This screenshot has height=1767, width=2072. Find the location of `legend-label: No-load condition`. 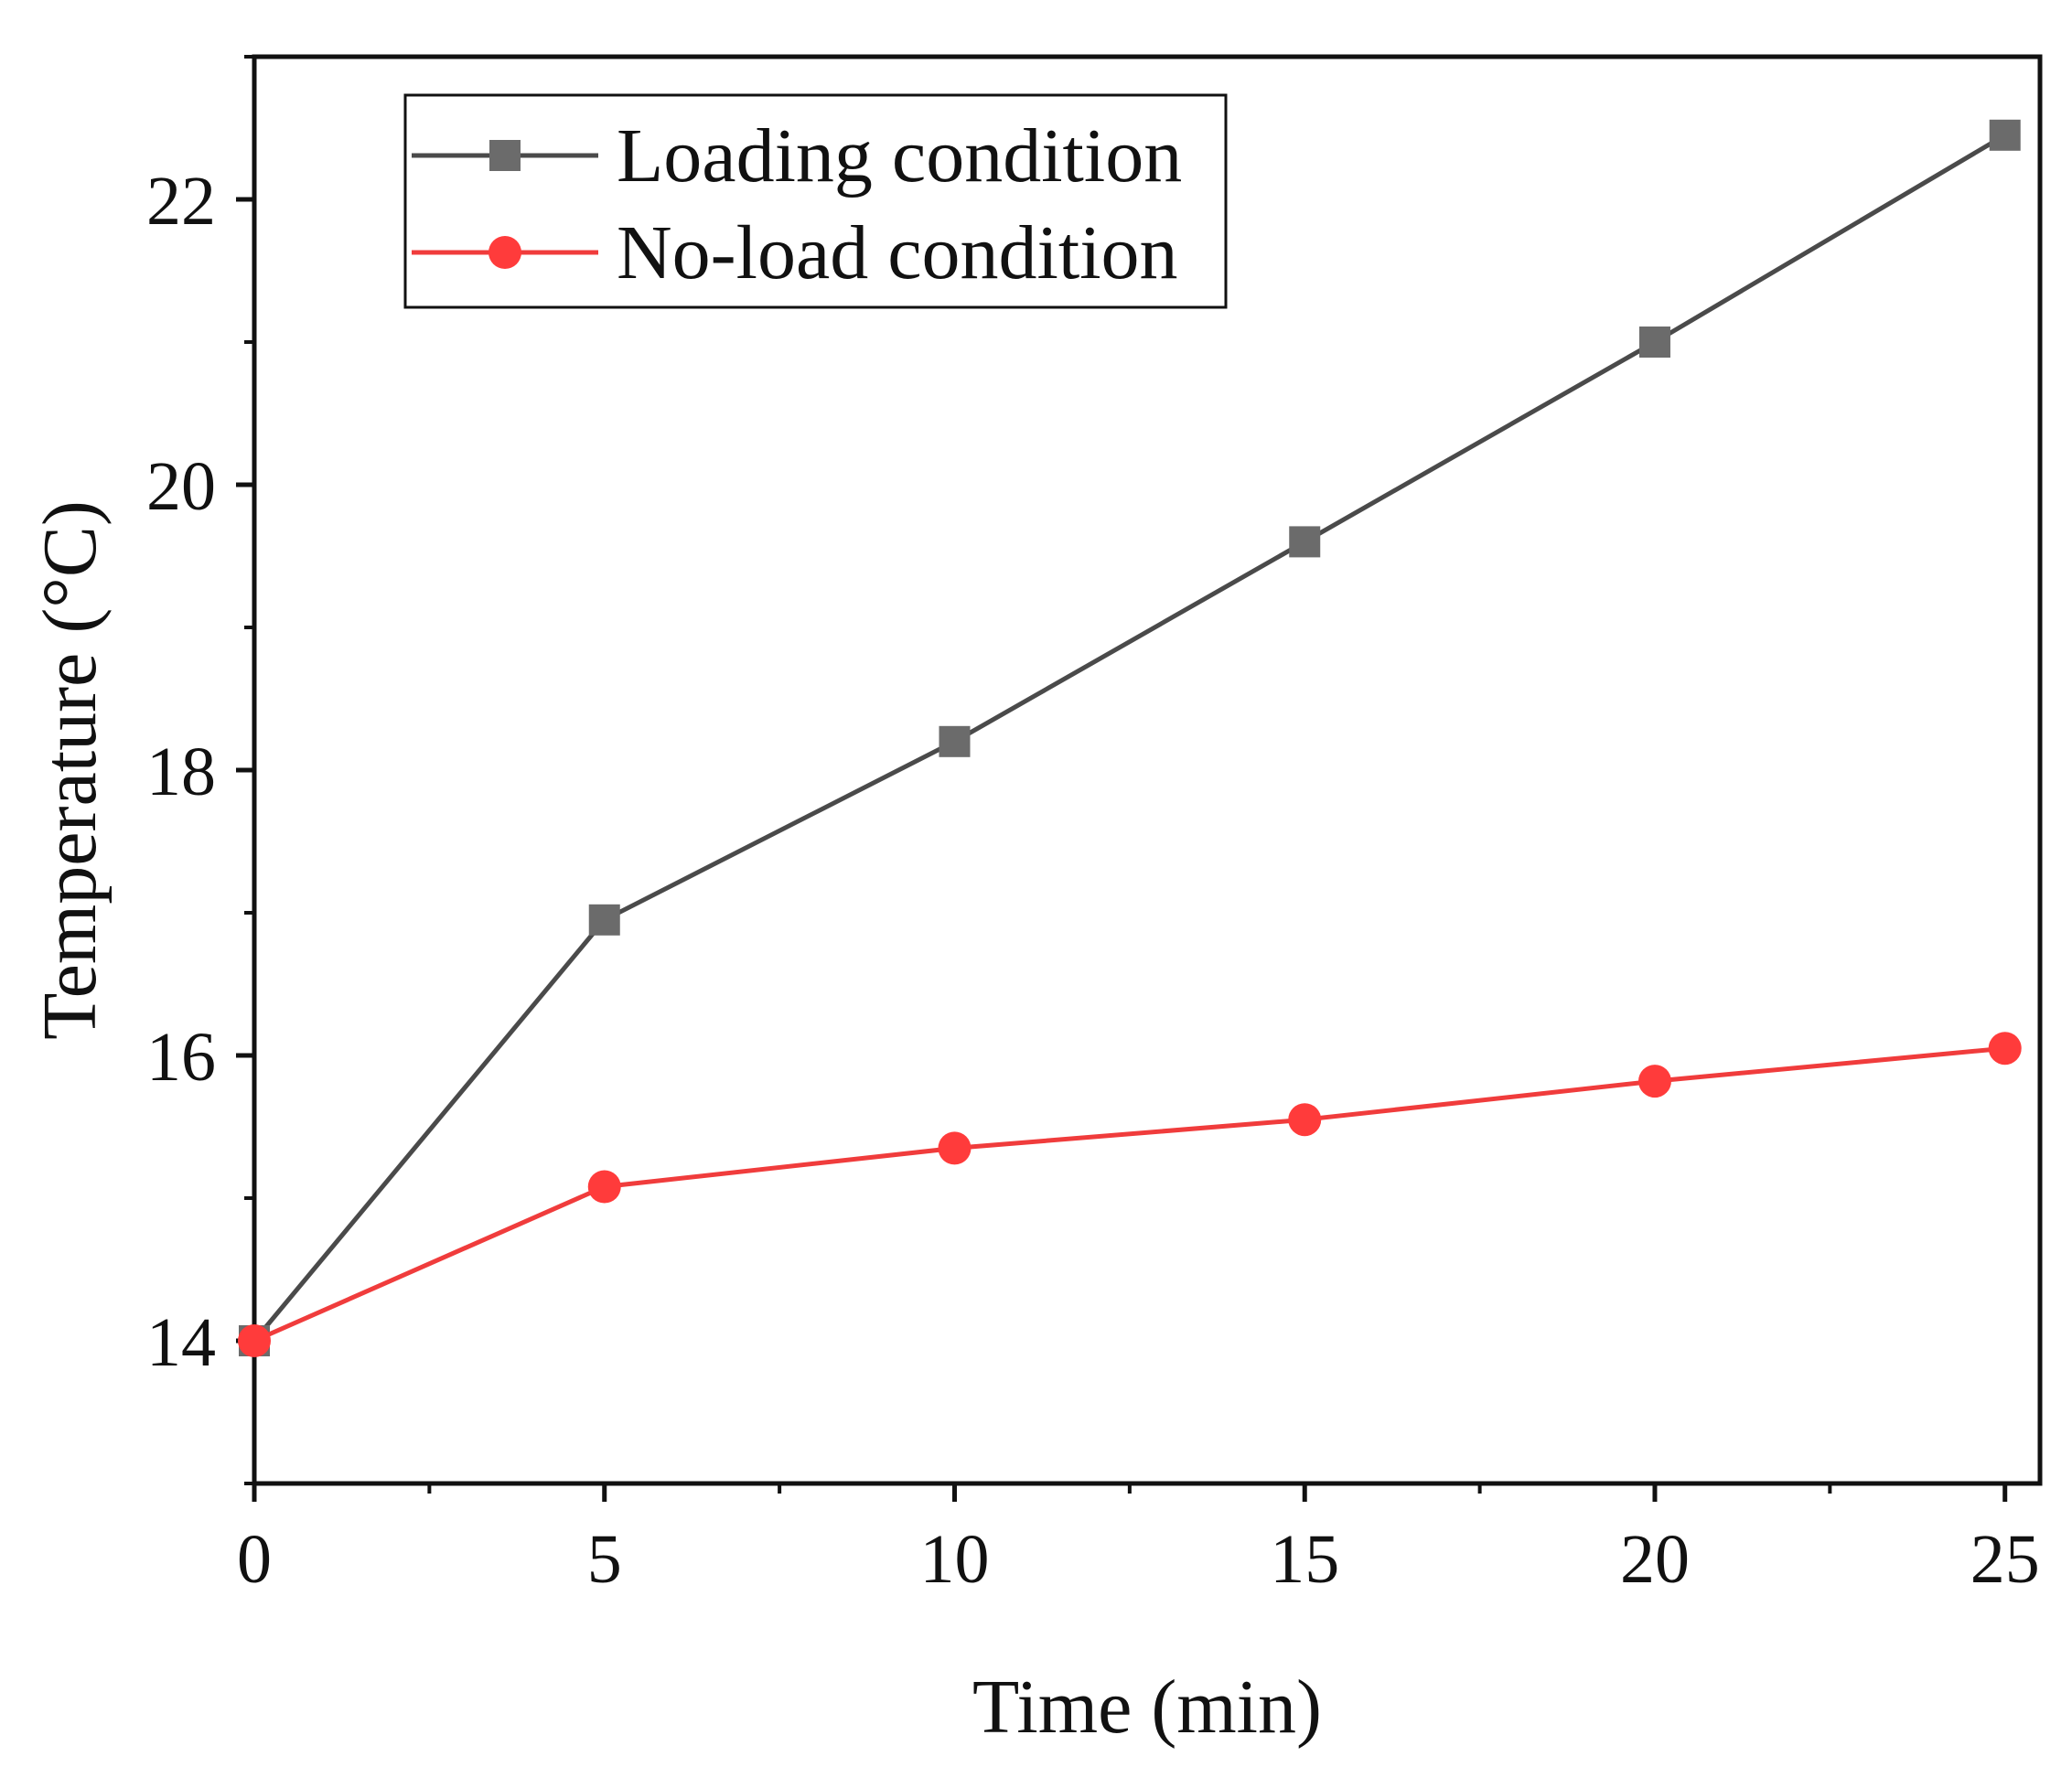

legend-label: No-load condition is located at coordinates (897, 253).